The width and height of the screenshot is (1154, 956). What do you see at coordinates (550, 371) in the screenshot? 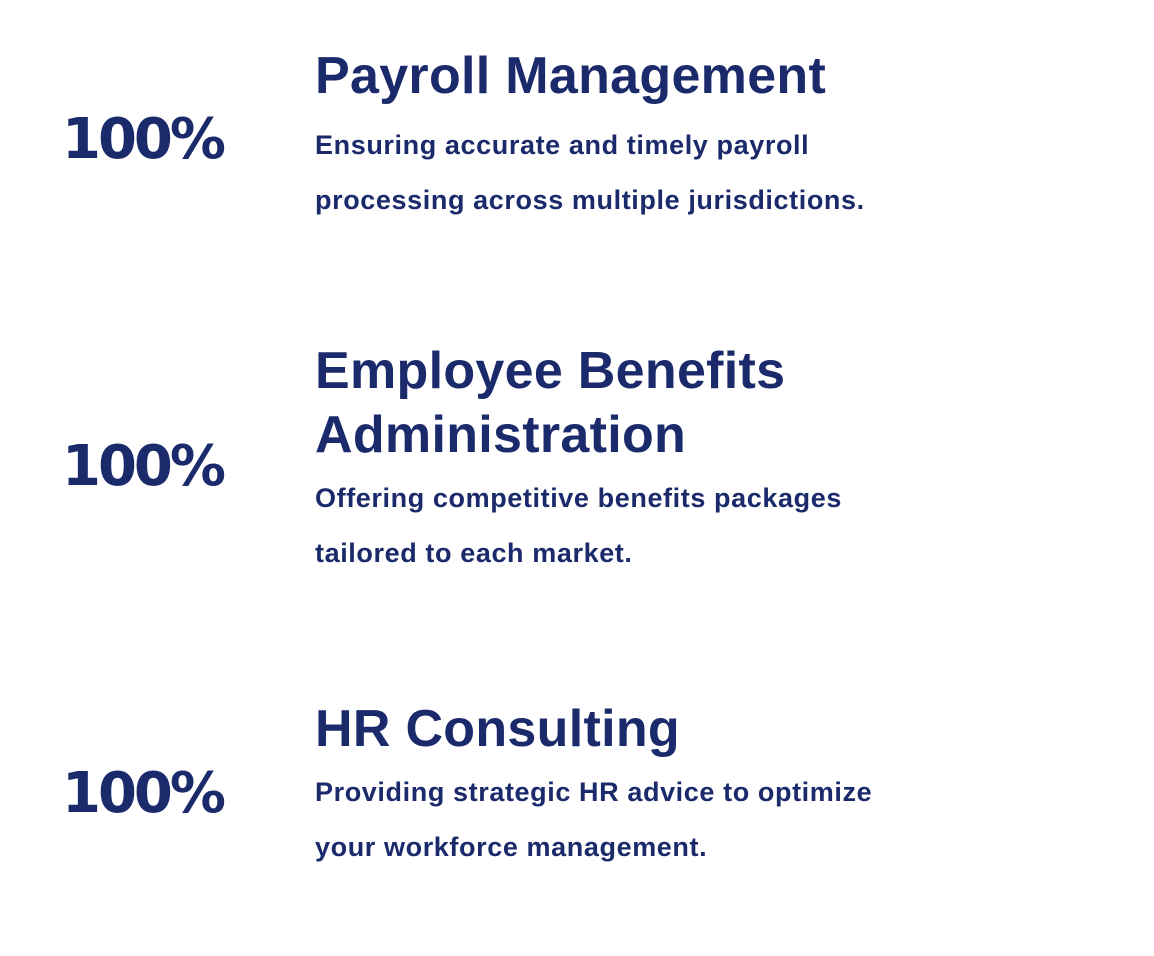
I see `stat-title-line: Employee Benefits` at bounding box center [550, 371].